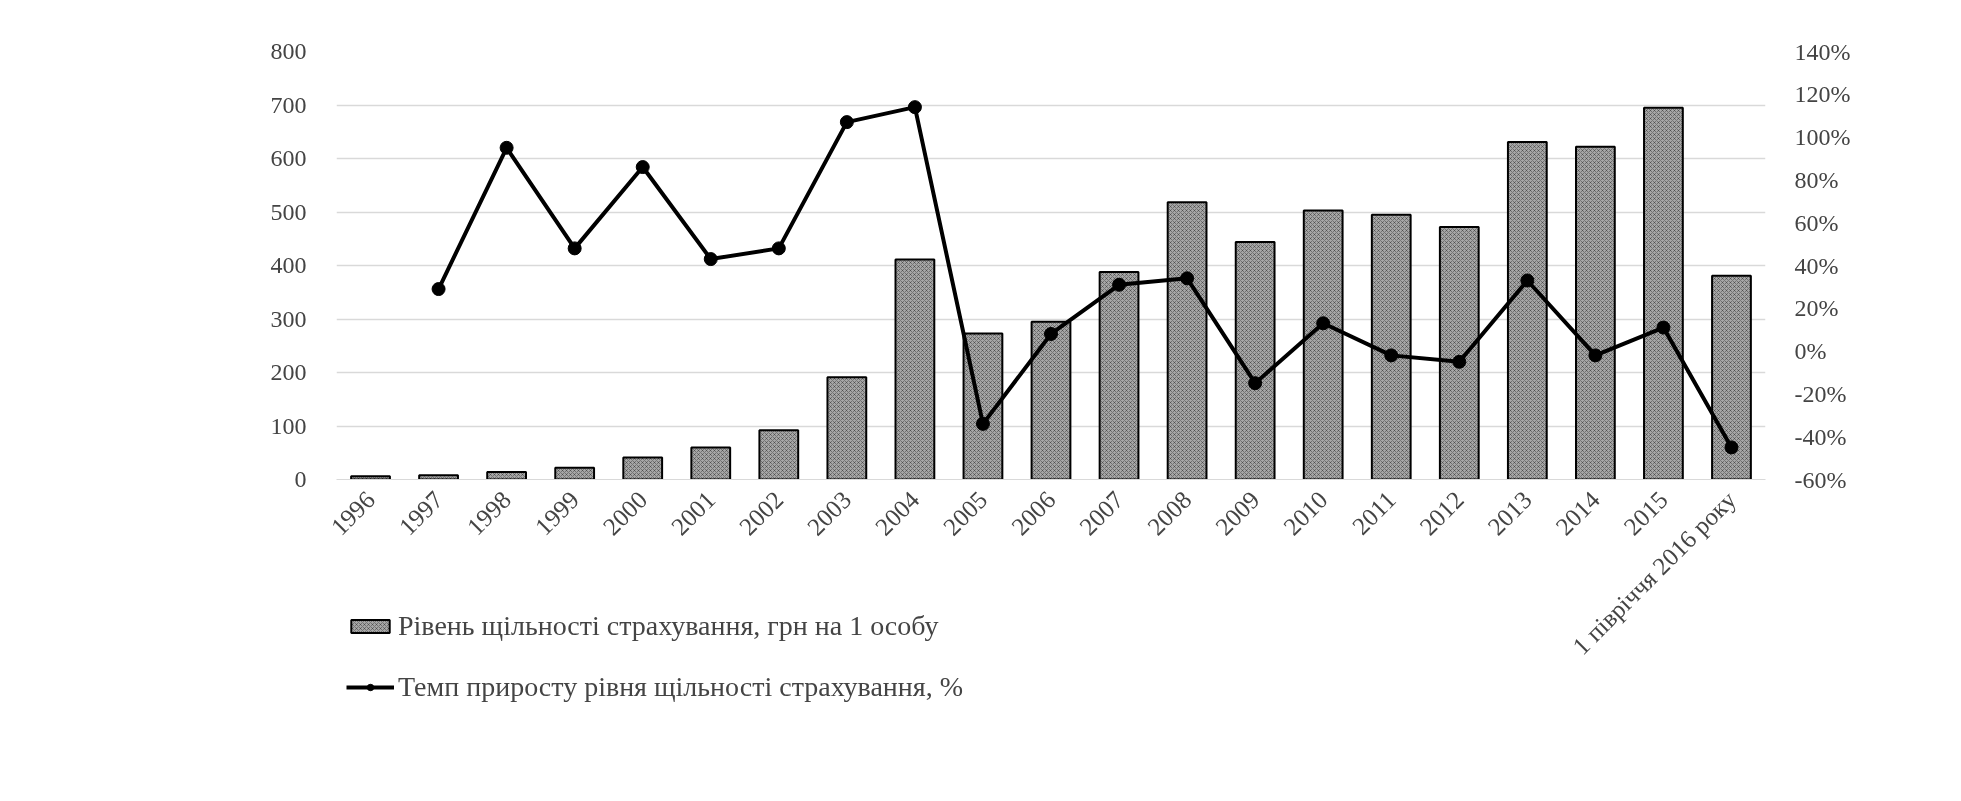 This screenshot has width=1961, height=801. What do you see at coordinates (288, 265) in the screenshot?
I see `y-tick-label: 400` at bounding box center [288, 265].